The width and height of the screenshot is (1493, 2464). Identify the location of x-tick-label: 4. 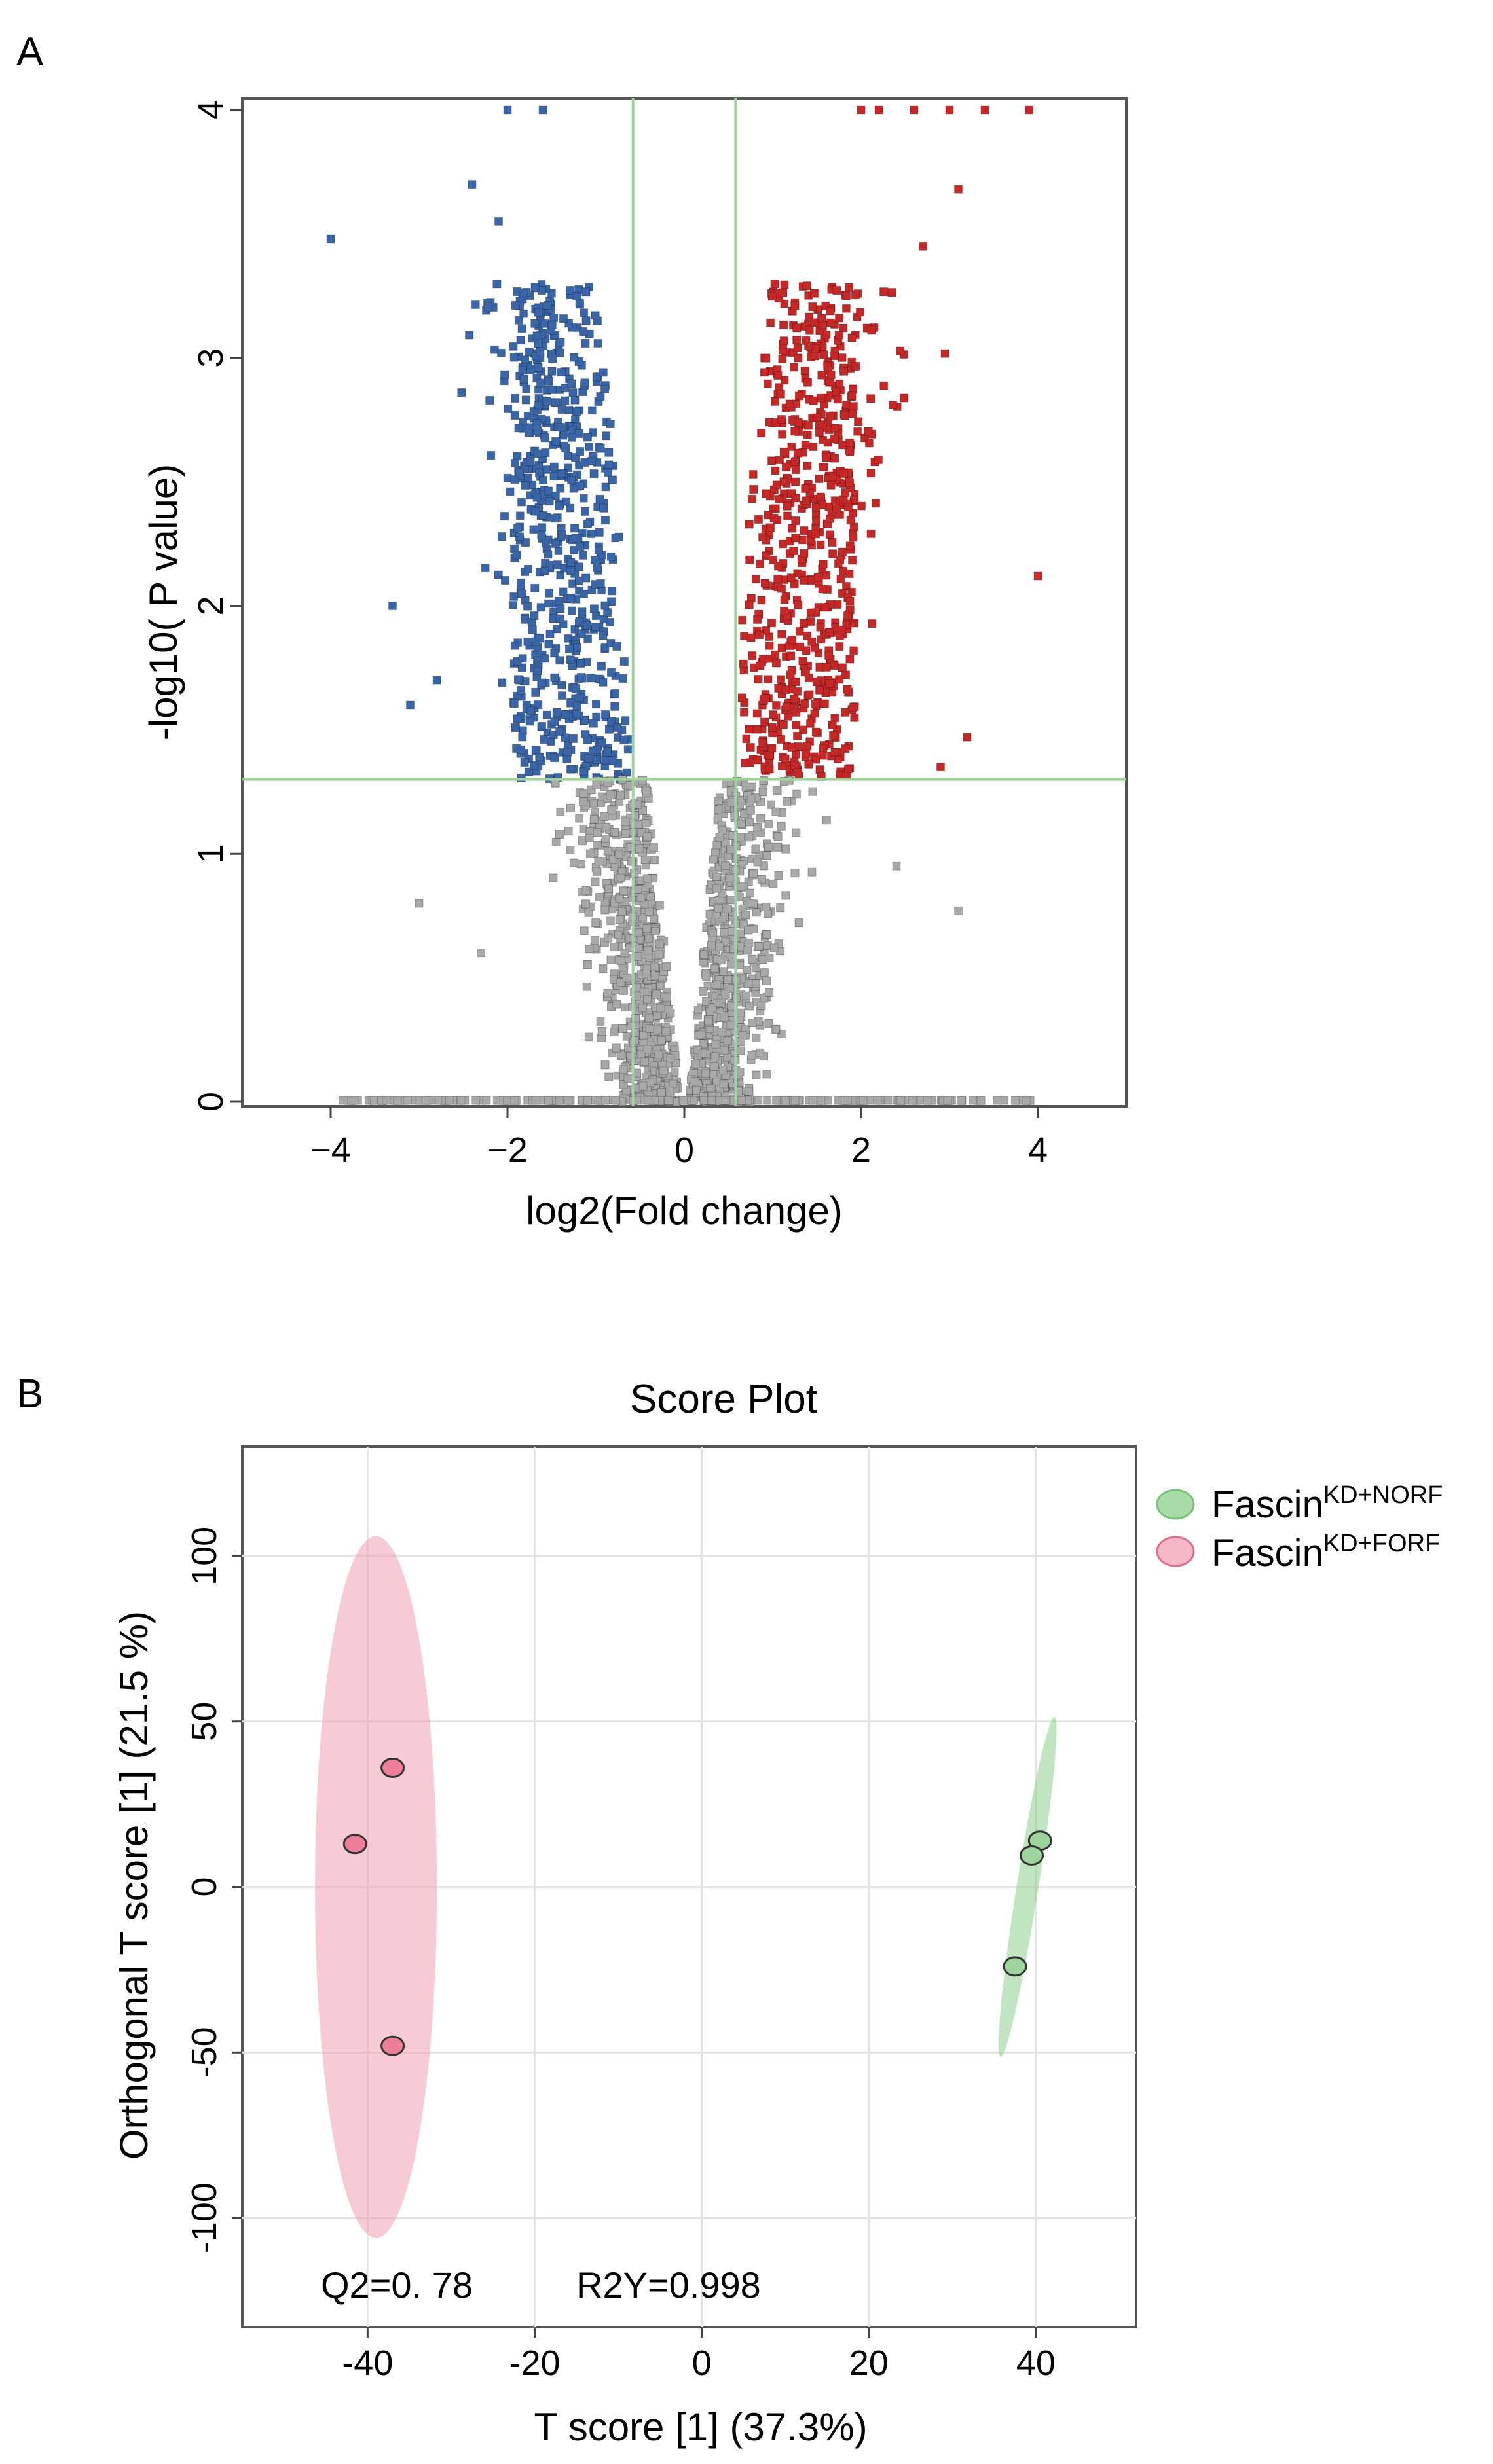
(1038, 1150).